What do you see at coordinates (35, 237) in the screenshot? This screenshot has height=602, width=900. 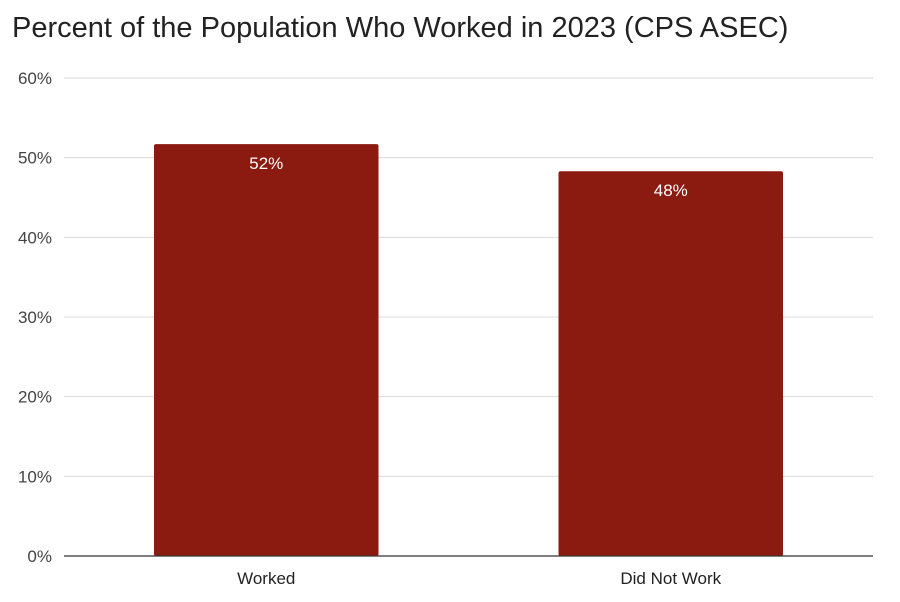 I see `y-tick-label: 40%` at bounding box center [35, 237].